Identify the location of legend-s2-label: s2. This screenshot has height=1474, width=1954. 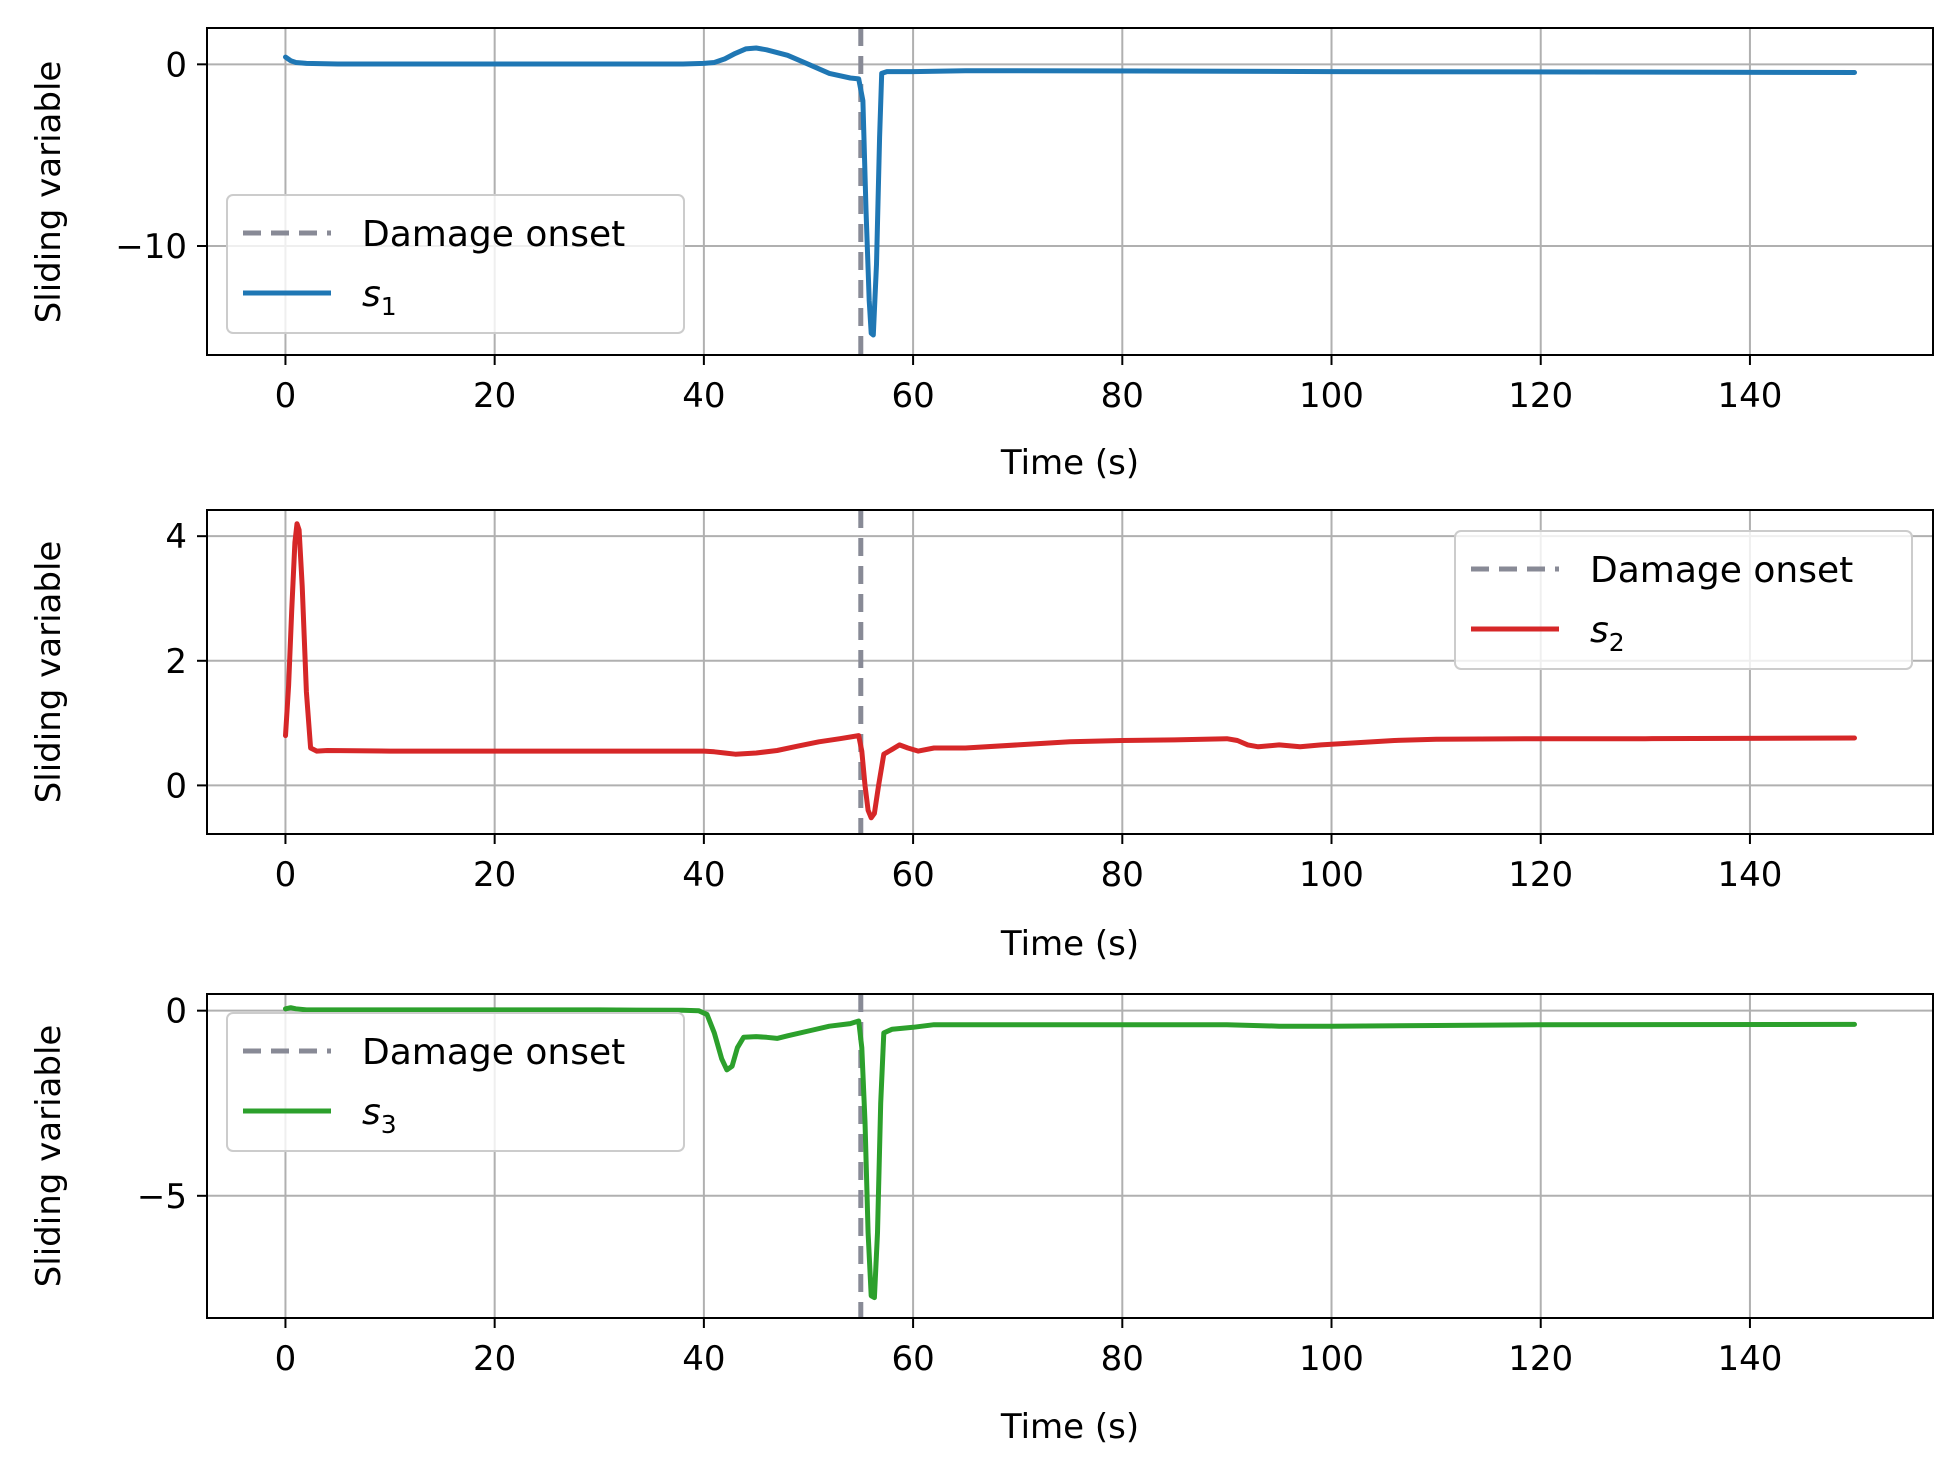
(1607, 633).